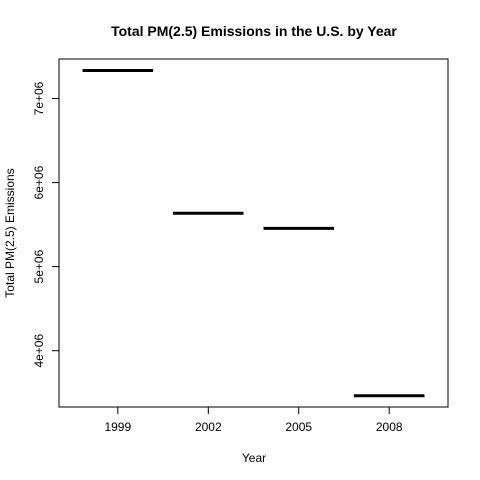  What do you see at coordinates (45, 224) in the screenshot?
I see `y-axis: 4e+06 5e+06 6e+06 7e+06` at bounding box center [45, 224].